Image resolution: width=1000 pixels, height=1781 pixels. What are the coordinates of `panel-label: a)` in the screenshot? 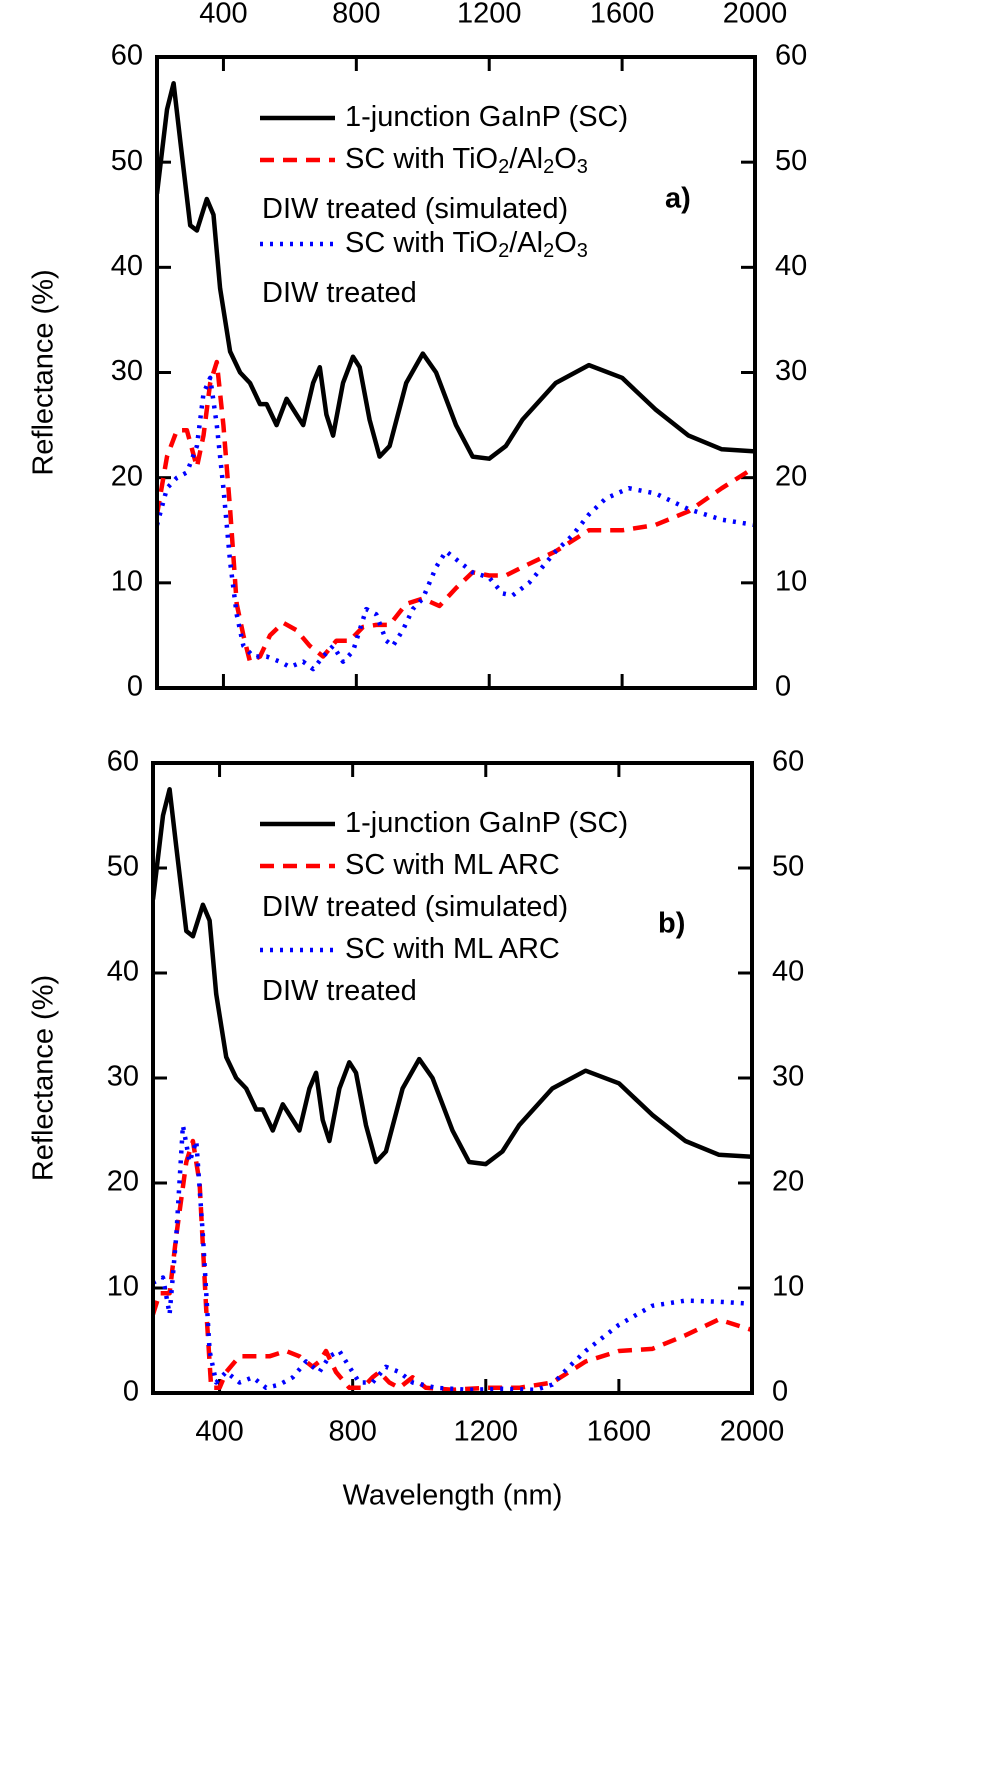 It's located at (678, 199).